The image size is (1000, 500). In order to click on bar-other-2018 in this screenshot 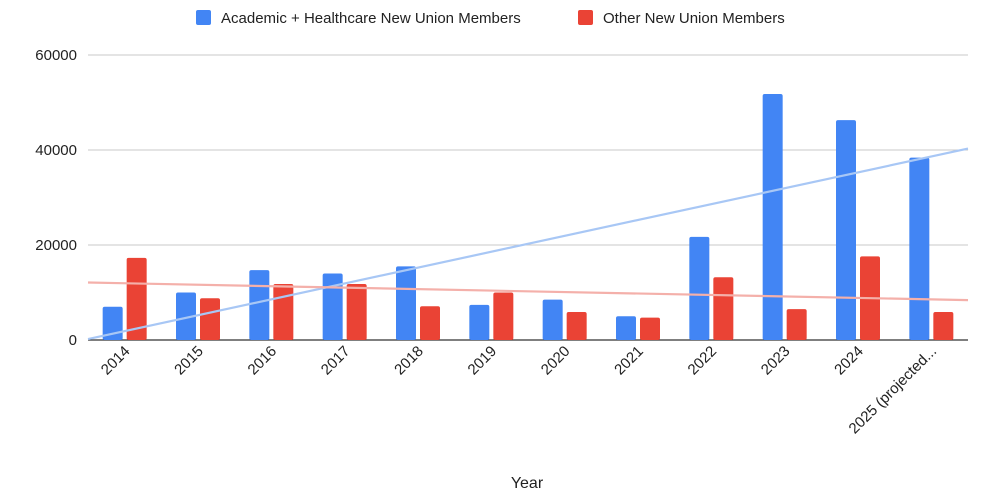, I will do `click(430, 323)`.